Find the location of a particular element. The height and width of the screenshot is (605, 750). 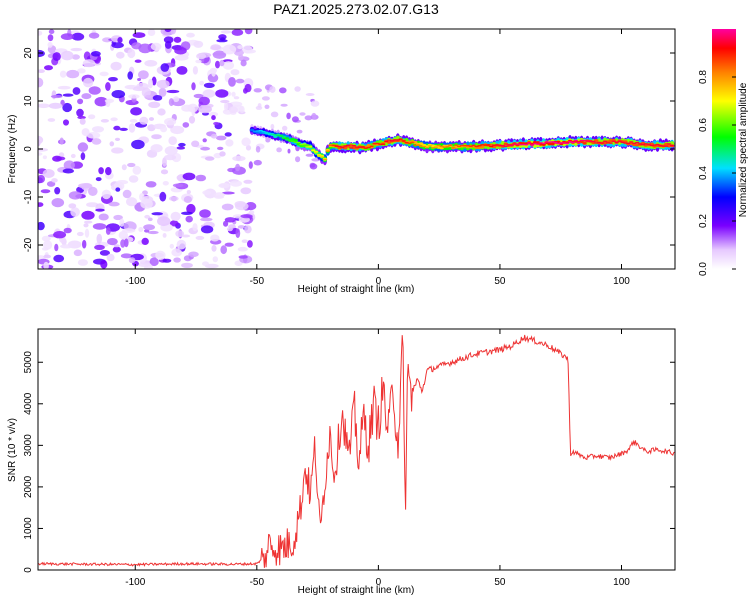

spectrogram-x-label: Height of straight line (km) is located at coordinates (356, 289).